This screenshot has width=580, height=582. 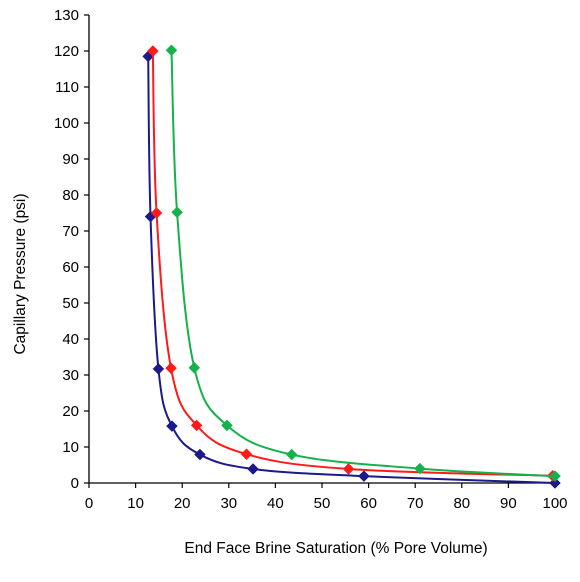 I want to click on y-tick-label: 100, so click(x=66, y=123).